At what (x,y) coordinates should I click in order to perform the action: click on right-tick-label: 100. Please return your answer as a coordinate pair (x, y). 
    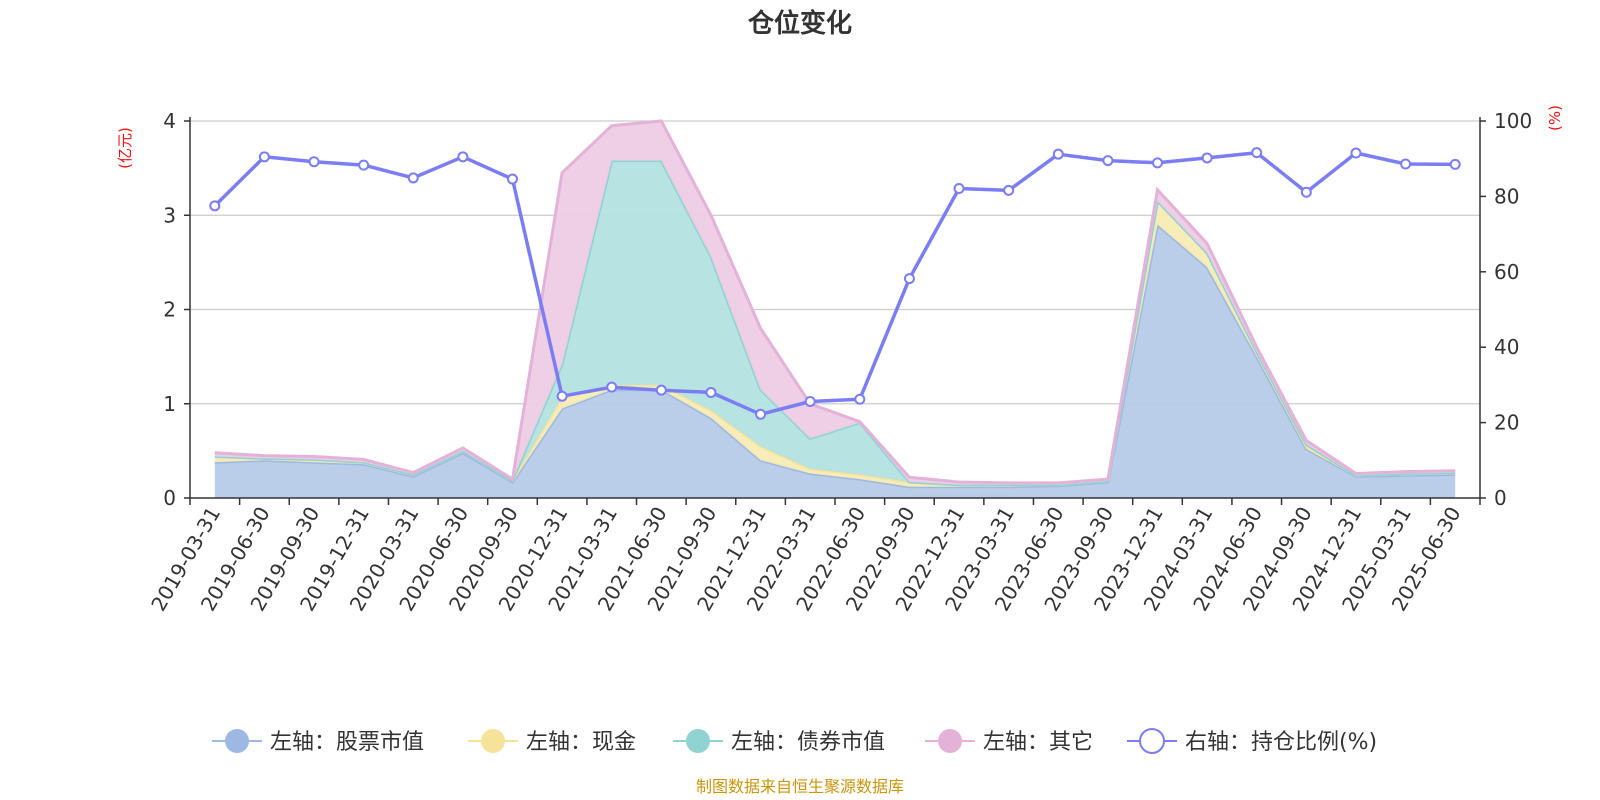
    Looking at the image, I should click on (1513, 121).